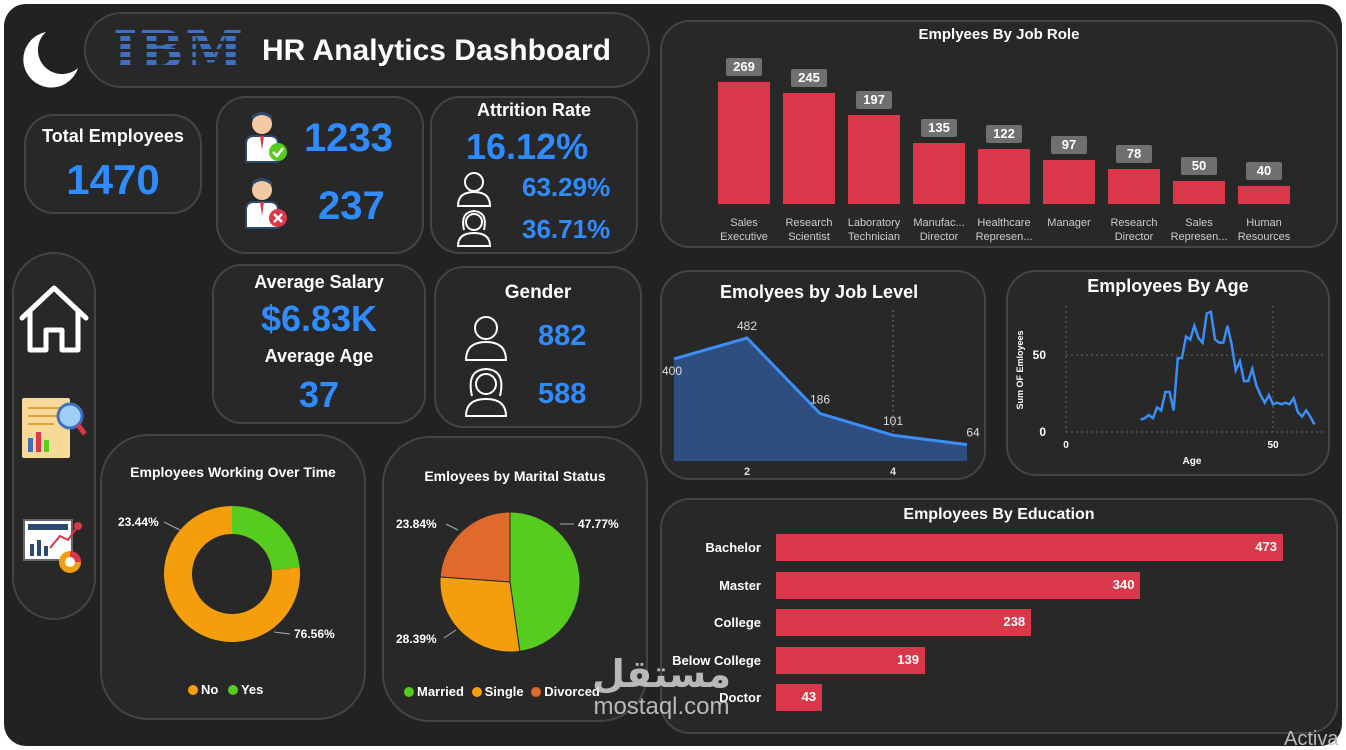 The image size is (1346, 750). Describe the element at coordinates (809, 696) in the screenshot. I see `education-value-label: 43` at that location.